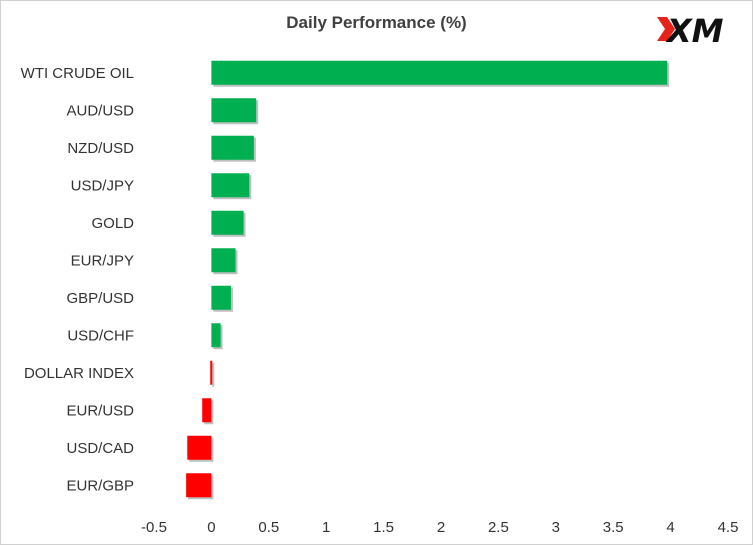  Describe the element at coordinates (556, 527) in the screenshot. I see `x-tick-label: 3` at that location.